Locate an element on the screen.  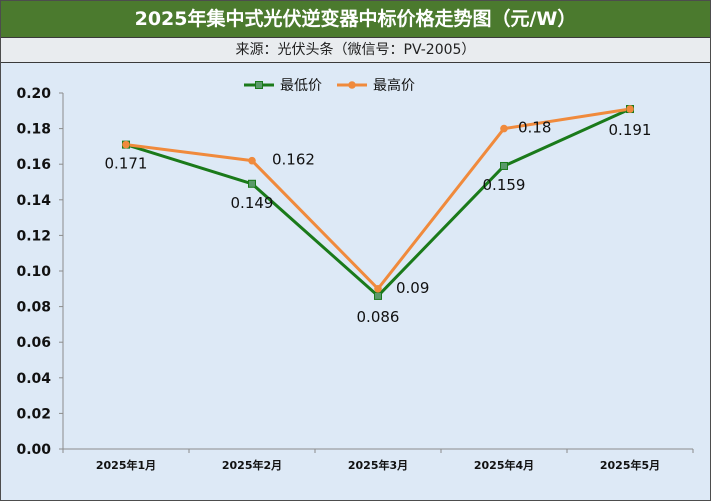
x-tick-label: 2025年1月 is located at coordinates (126, 465).